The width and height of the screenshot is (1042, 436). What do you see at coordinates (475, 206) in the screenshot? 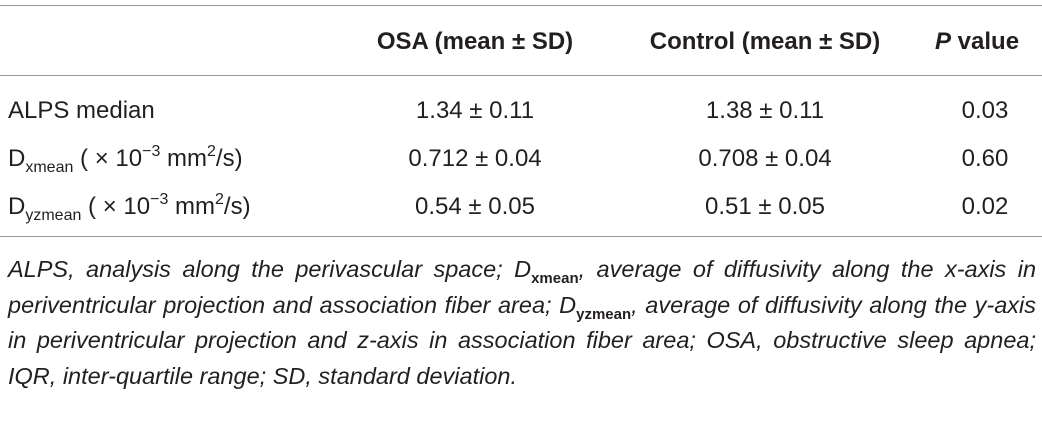
I see `cell-osa: 0.54 ± 0.05` at bounding box center [475, 206].